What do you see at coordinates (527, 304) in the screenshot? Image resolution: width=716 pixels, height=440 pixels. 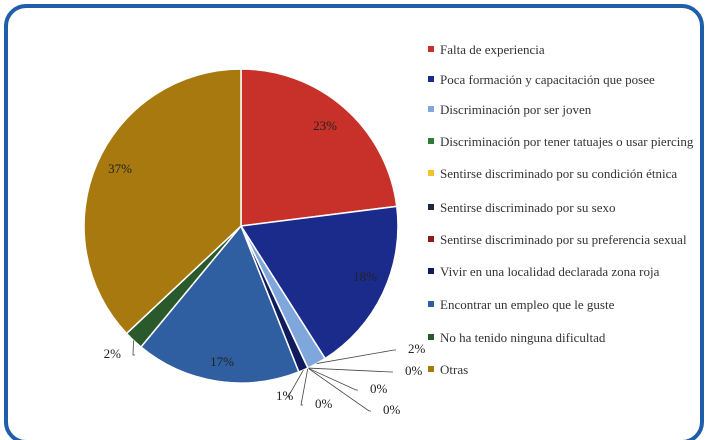 I see `legend-label: Encontrar un empleo que le guste` at bounding box center [527, 304].